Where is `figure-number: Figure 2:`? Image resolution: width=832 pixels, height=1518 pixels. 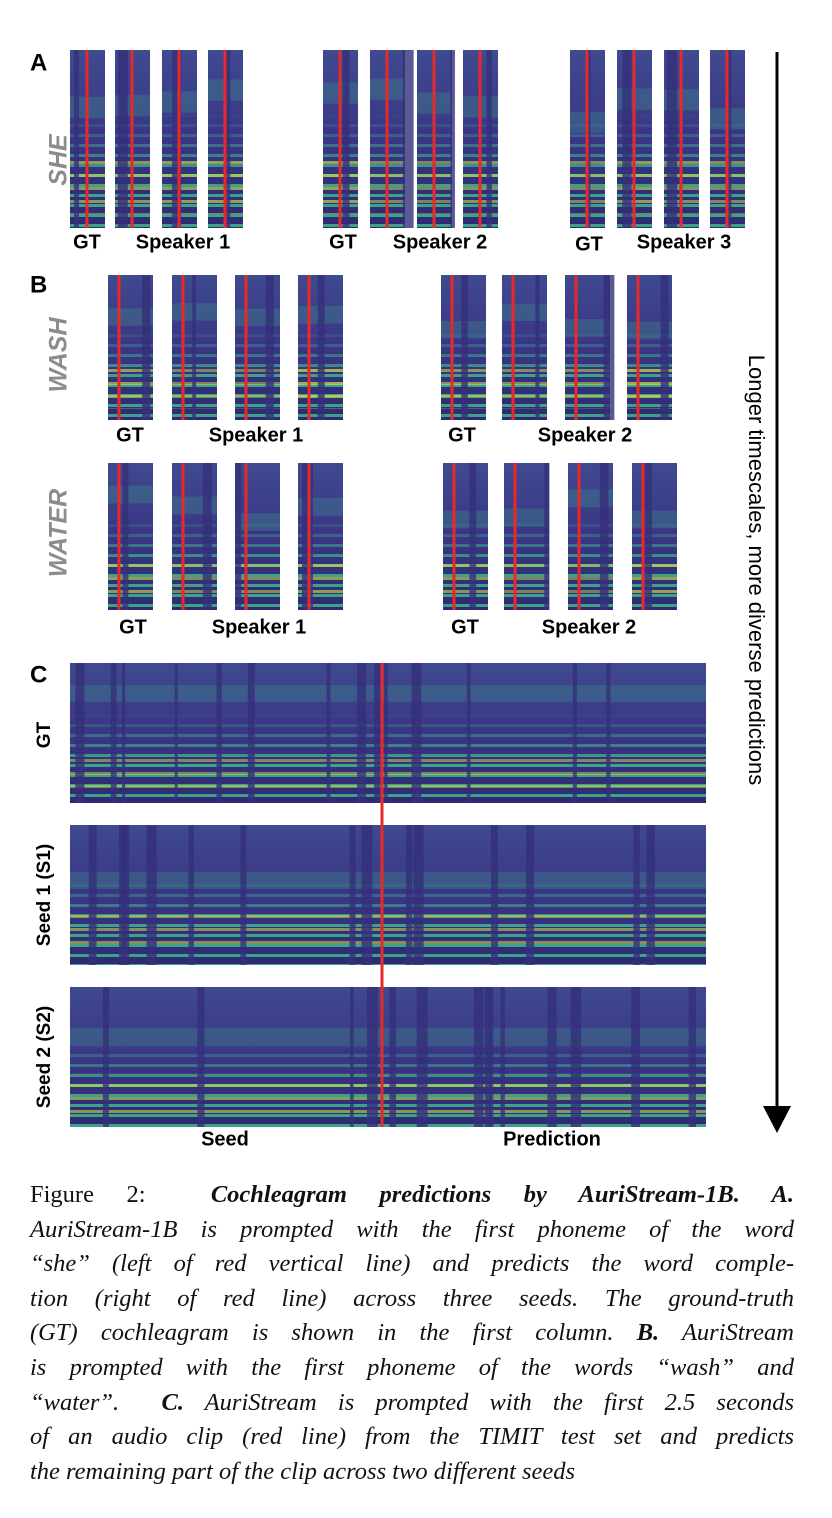 figure-number: Figure 2: is located at coordinates (88, 1194).